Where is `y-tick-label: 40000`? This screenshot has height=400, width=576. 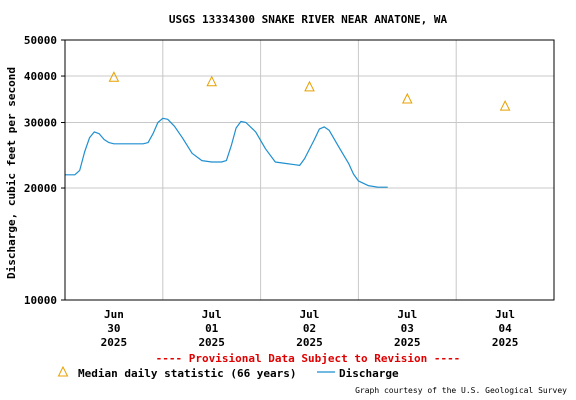
y-tick-label: 40000 is located at coordinates (40, 76).